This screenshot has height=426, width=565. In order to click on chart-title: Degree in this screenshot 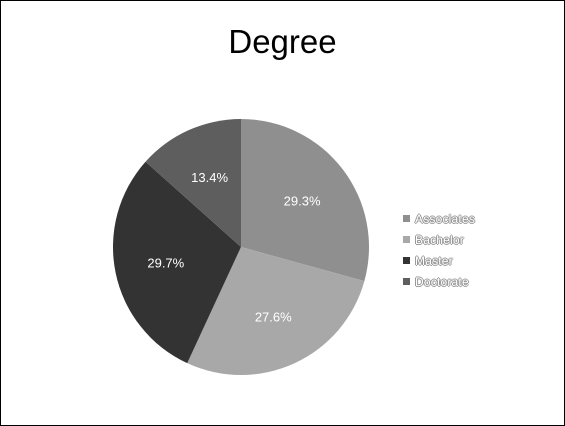, I will do `click(282, 41)`.